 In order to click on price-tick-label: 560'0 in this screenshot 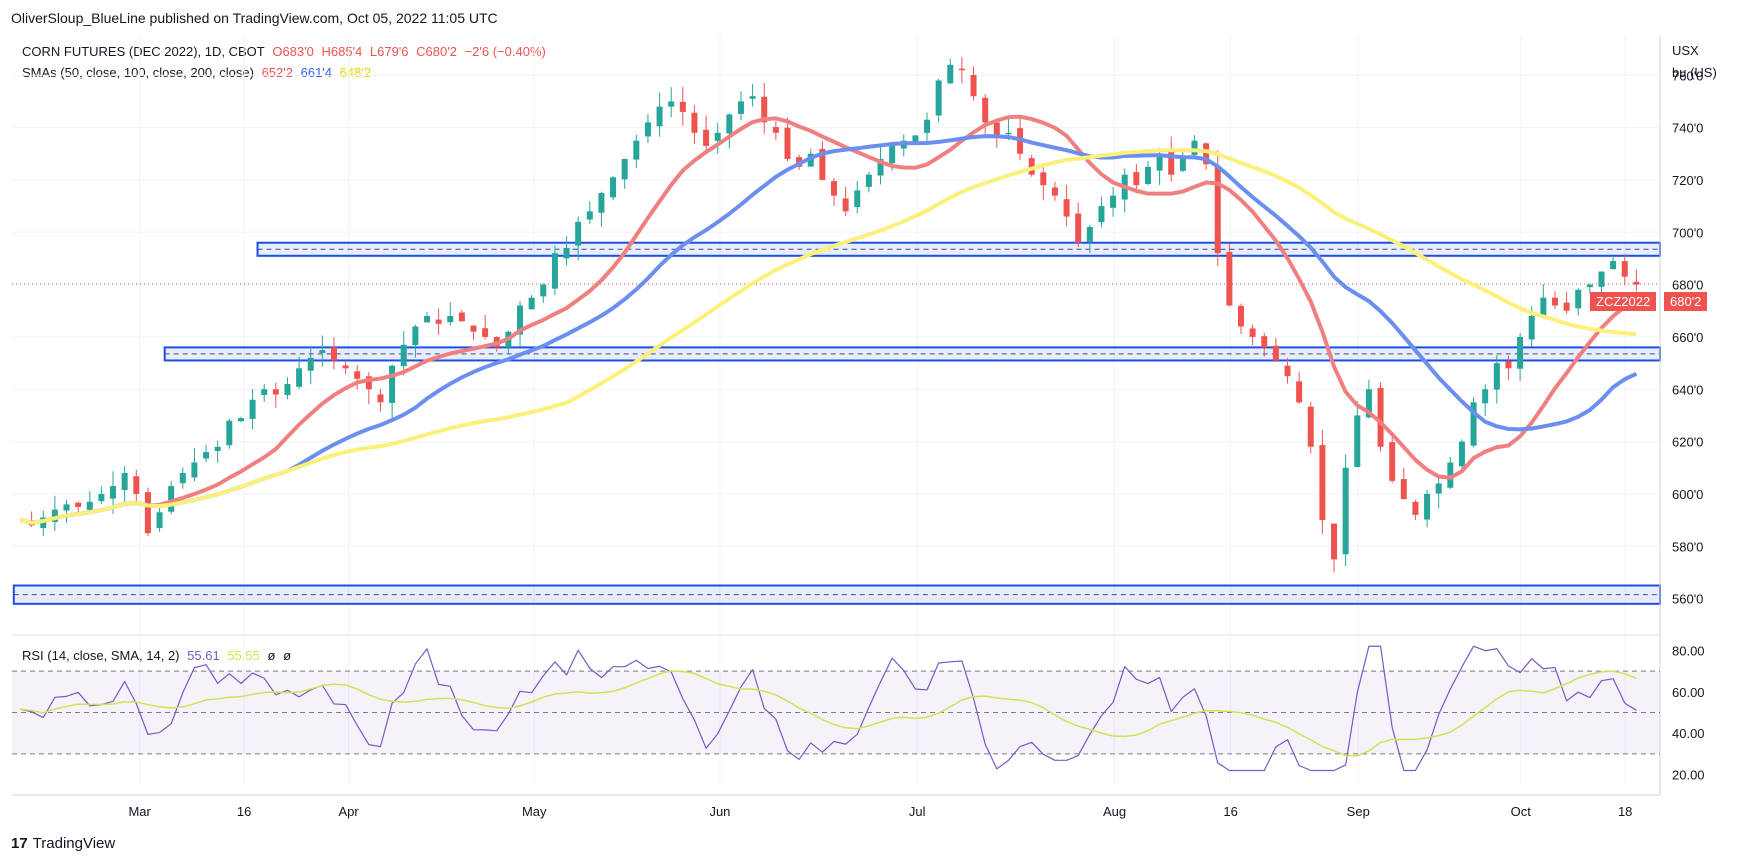, I will do `click(1687, 599)`.